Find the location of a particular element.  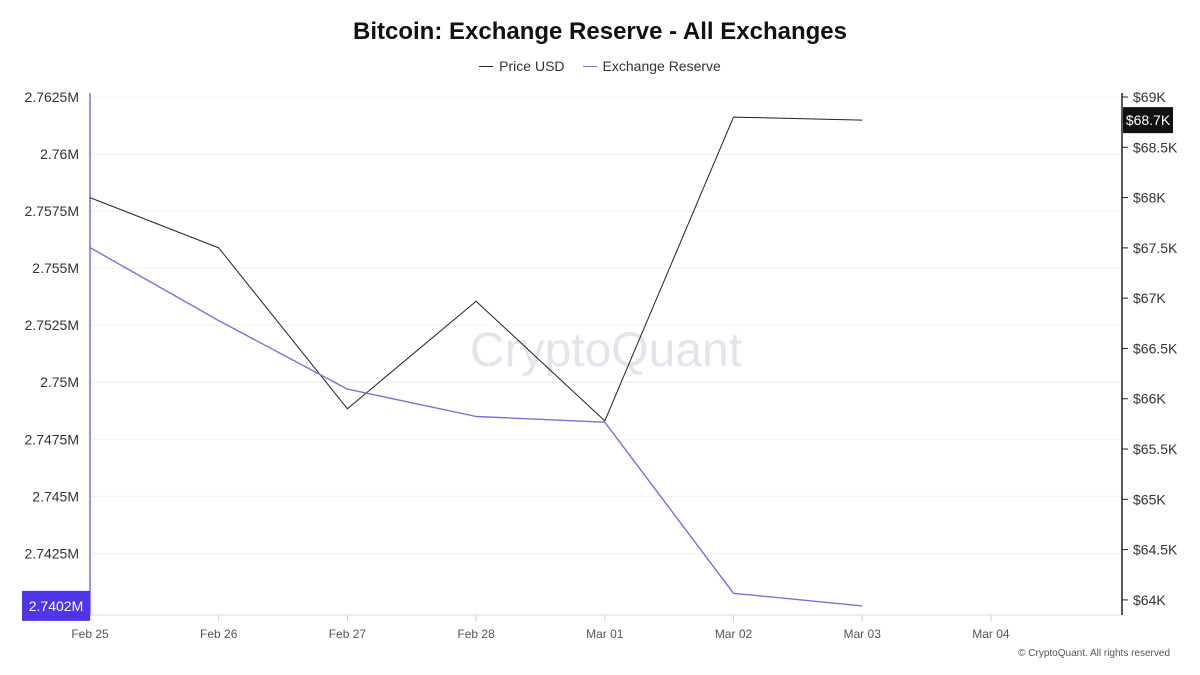

left-tick-label: 2.745M is located at coordinates (55, 496).